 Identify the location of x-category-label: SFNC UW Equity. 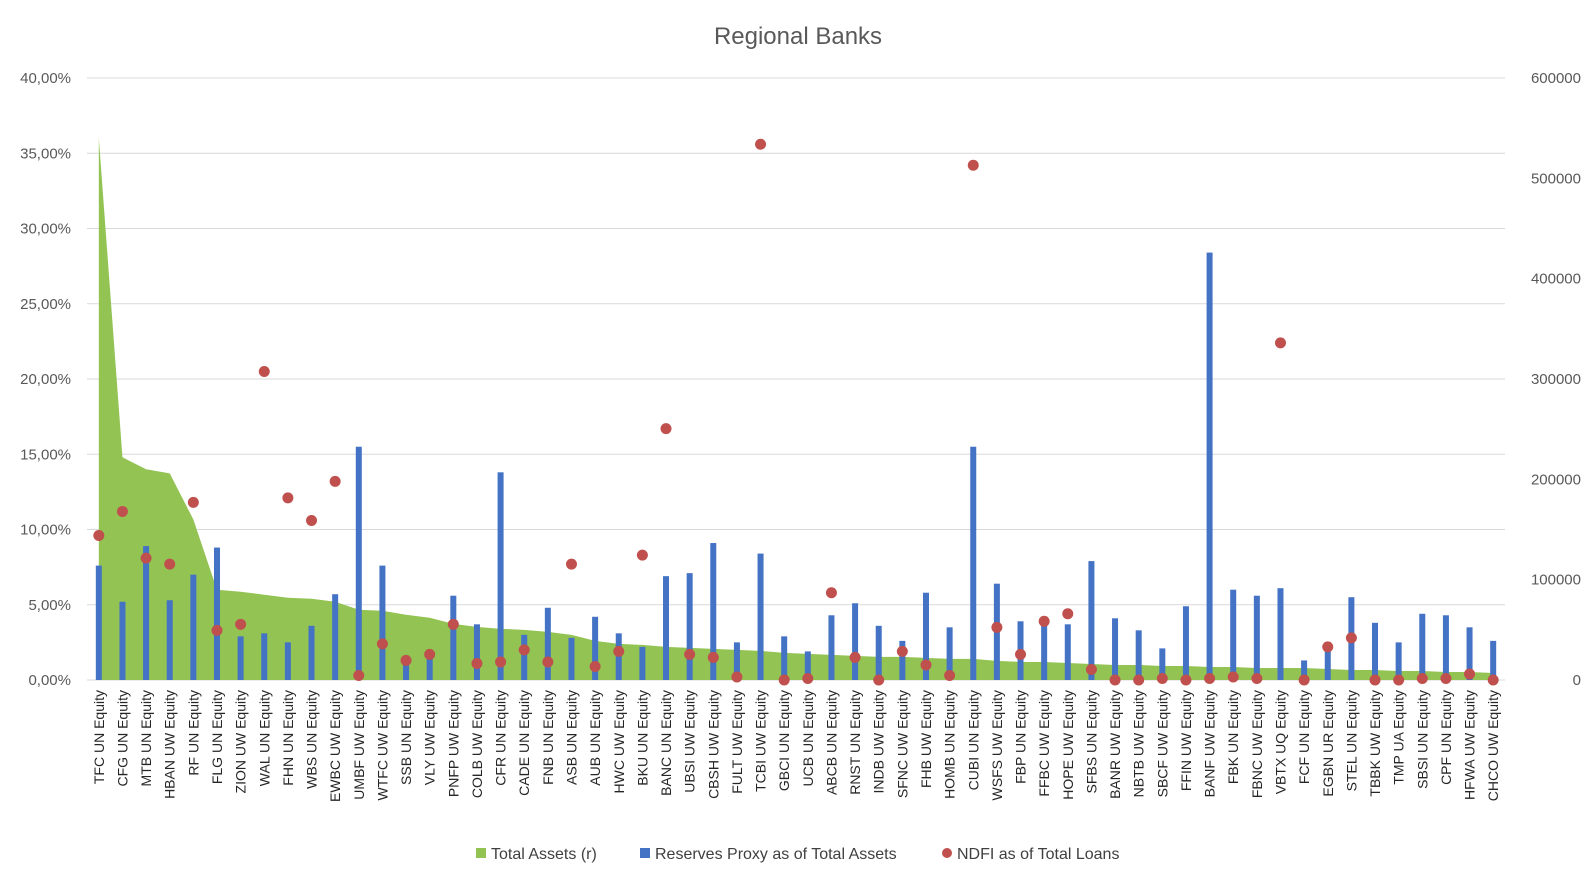
(902, 744).